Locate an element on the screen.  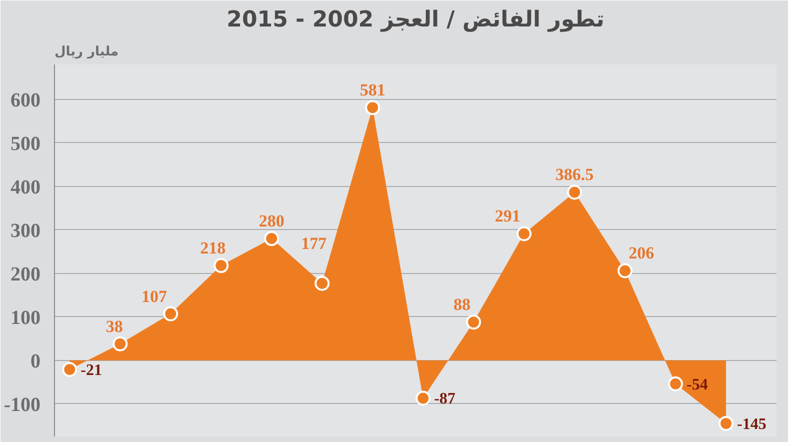
data-label: 107 is located at coordinates (154, 296).